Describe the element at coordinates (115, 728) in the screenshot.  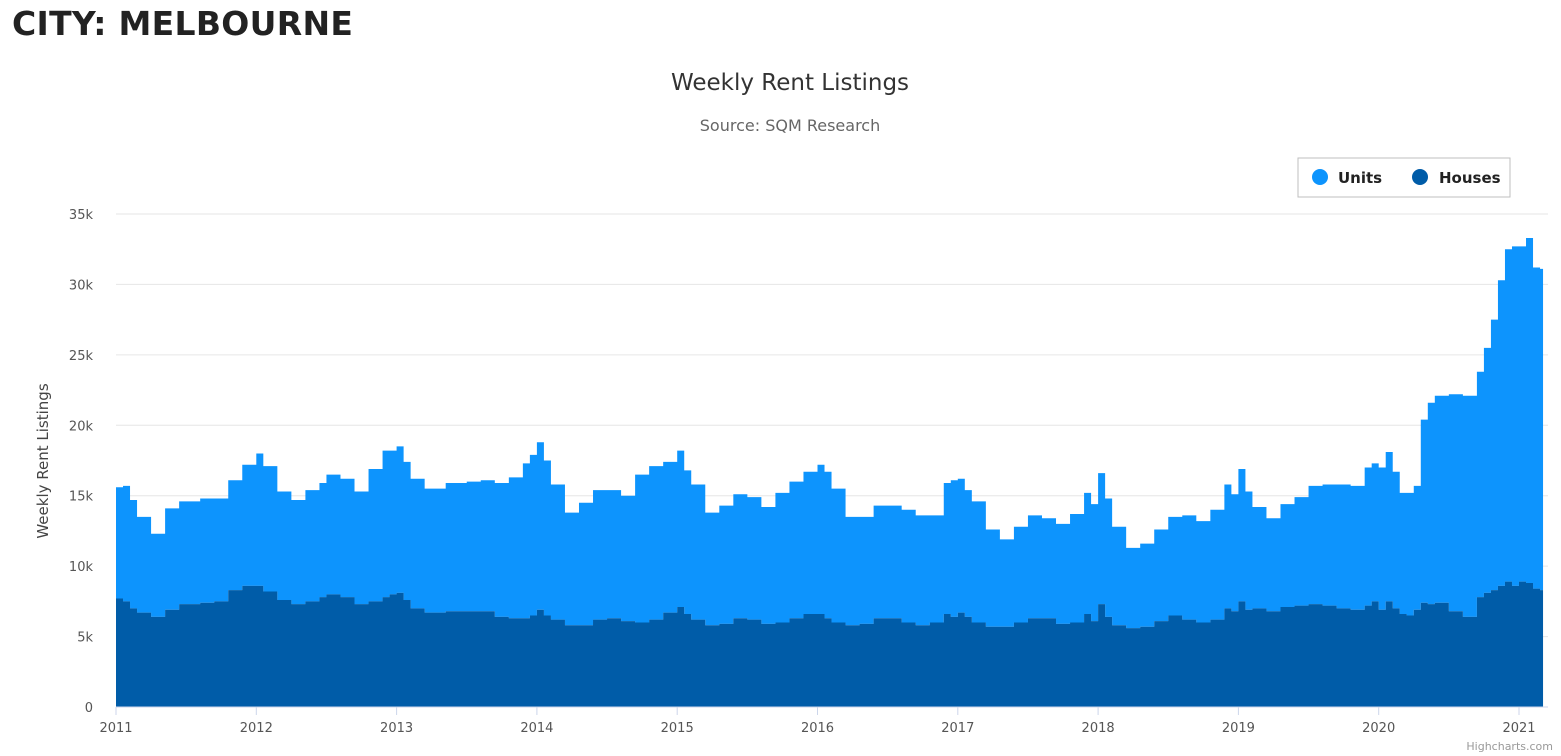
I see `x-tick-label: 2011` at that location.